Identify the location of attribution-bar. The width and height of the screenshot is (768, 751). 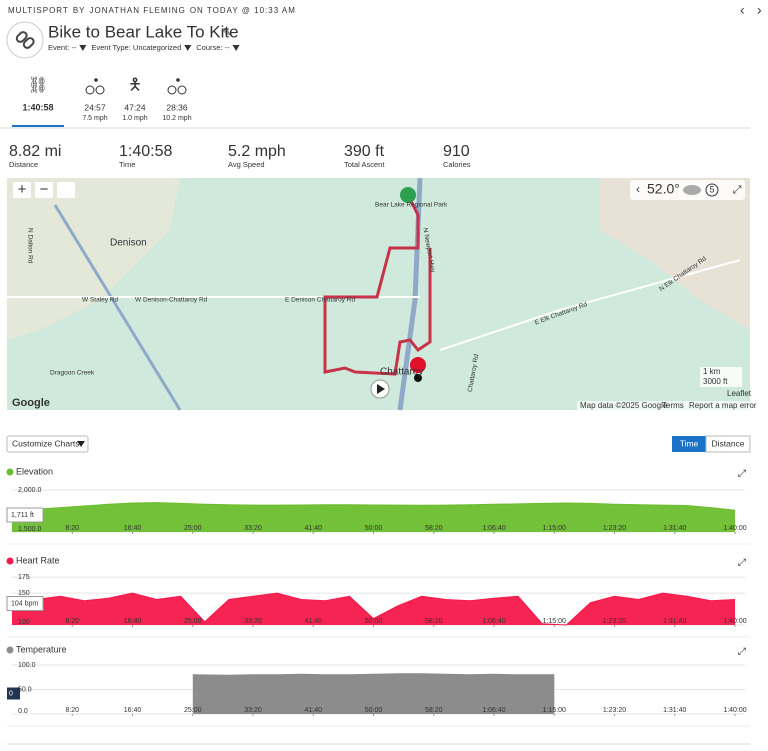
(663, 405).